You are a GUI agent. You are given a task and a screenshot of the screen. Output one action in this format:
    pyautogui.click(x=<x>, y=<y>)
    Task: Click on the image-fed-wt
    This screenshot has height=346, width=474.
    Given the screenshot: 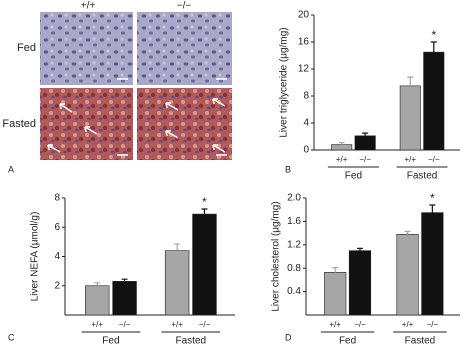 What is the action you would take?
    pyautogui.click(x=86, y=48)
    